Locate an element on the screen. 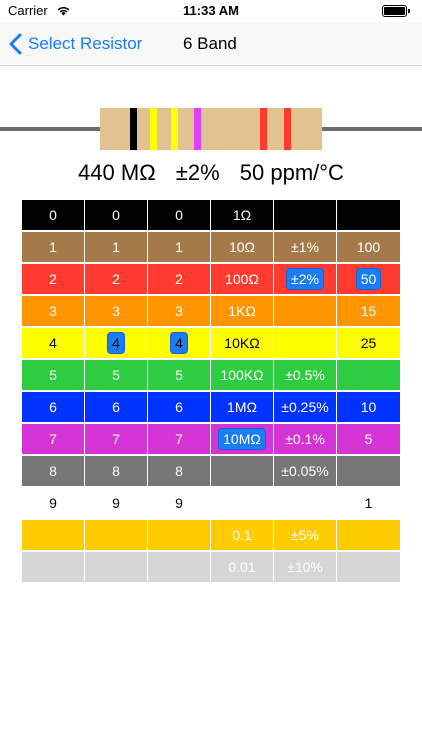  grid-cell-digit-3: 0 is located at coordinates (179, 215).